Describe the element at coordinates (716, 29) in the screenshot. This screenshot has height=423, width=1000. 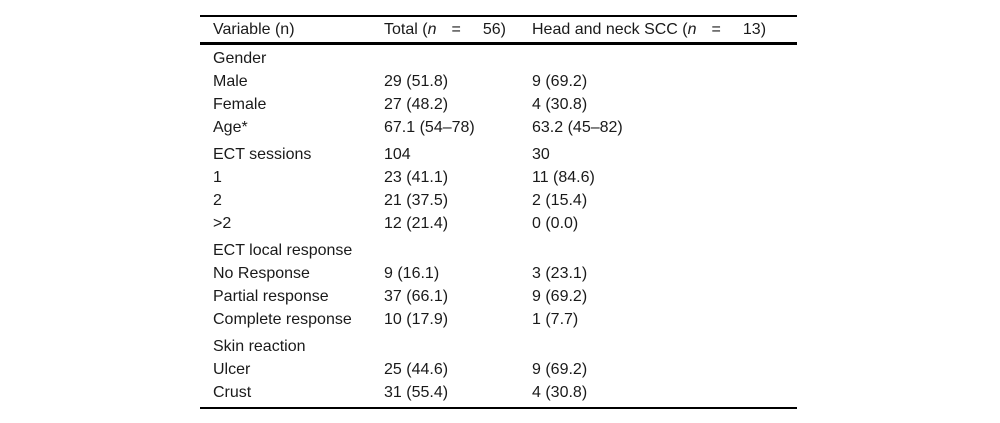
I see `header-hnscc-equals: =` at that location.